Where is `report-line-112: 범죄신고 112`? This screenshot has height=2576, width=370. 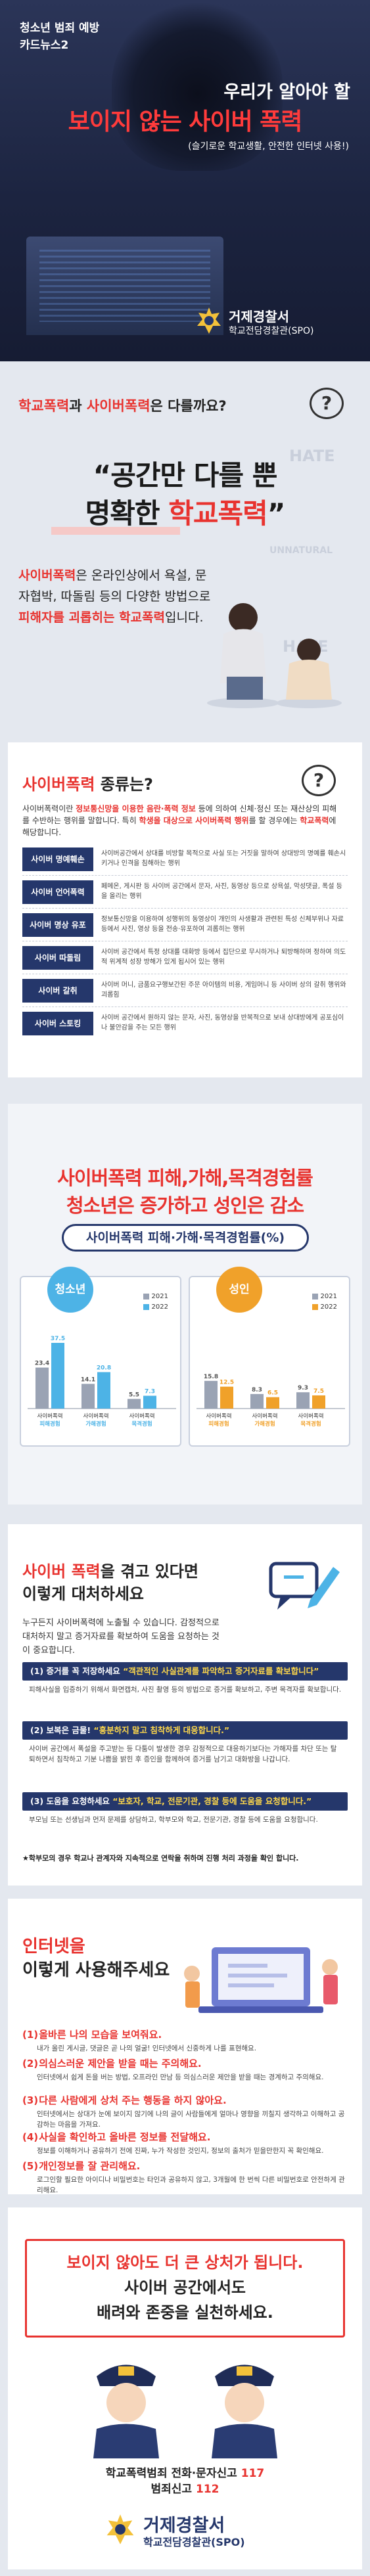 report-line-112: 범죄신고 112 is located at coordinates (185, 2487).